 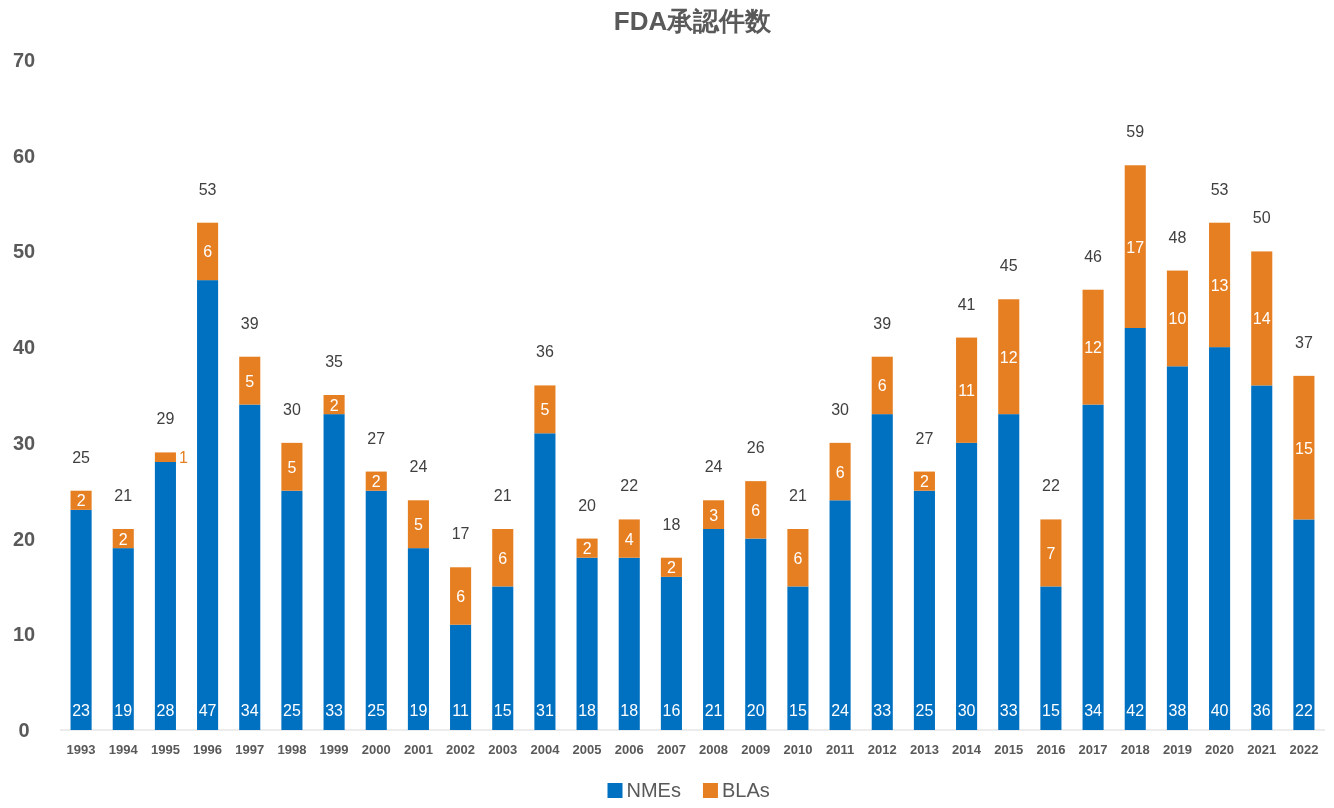 What do you see at coordinates (503, 749) in the screenshot?
I see `x-tick-label: 2003` at bounding box center [503, 749].